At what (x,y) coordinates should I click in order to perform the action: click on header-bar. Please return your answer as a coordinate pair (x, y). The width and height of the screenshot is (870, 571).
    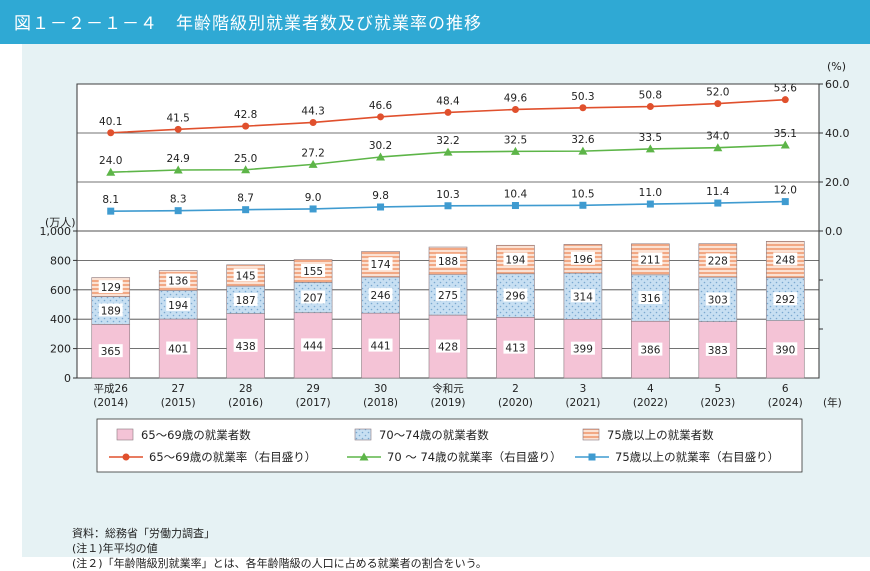
    Looking at the image, I should click on (435, 22).